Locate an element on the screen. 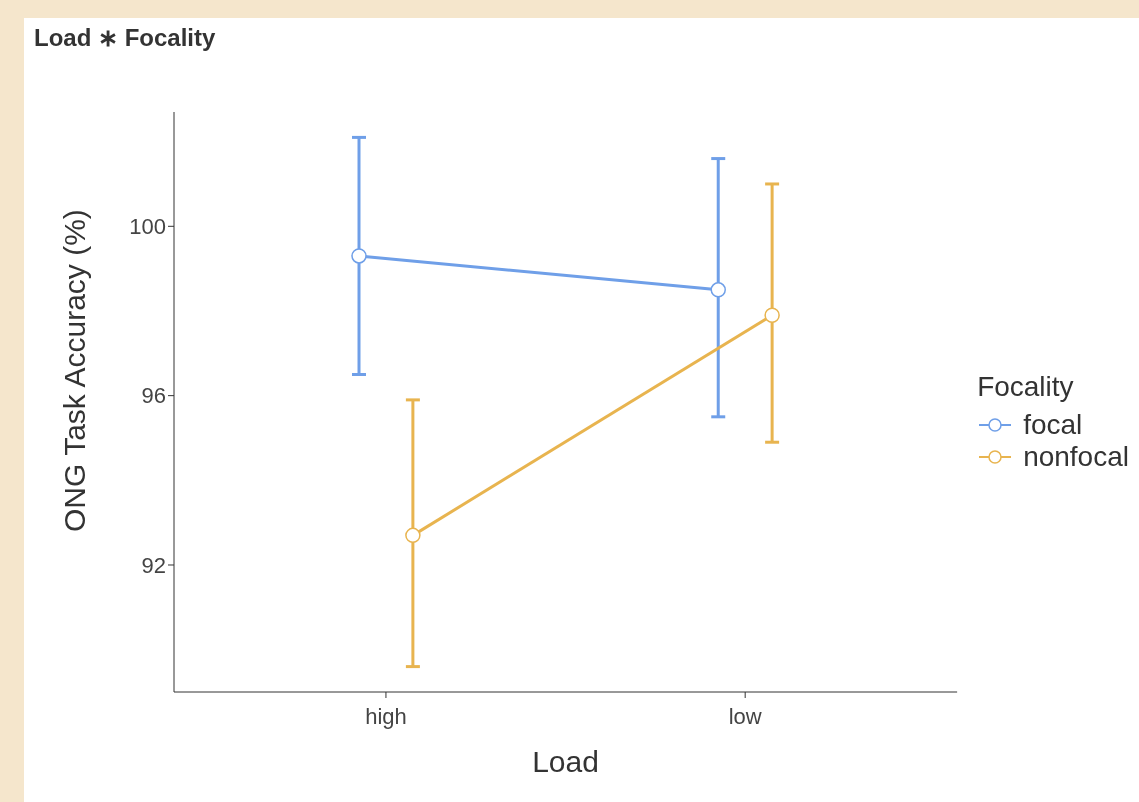 The image size is (1139, 802). legend-label: nonfocal is located at coordinates (1076, 457).